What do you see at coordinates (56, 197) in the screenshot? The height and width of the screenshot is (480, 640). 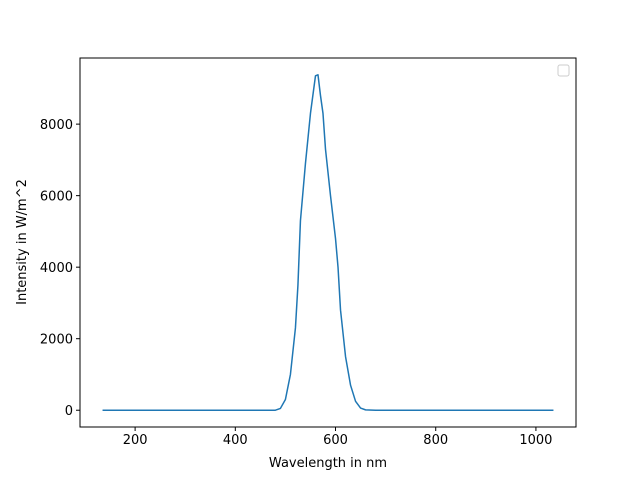 I see `y-tick-label: 6000` at bounding box center [56, 197].